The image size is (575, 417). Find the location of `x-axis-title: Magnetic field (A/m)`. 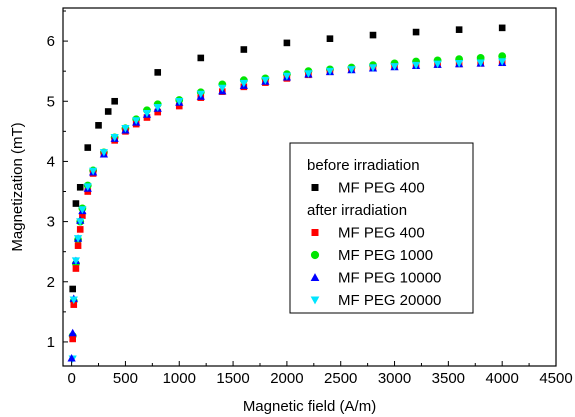

x-axis-title: Magnetic field (A/m) is located at coordinates (309, 406).